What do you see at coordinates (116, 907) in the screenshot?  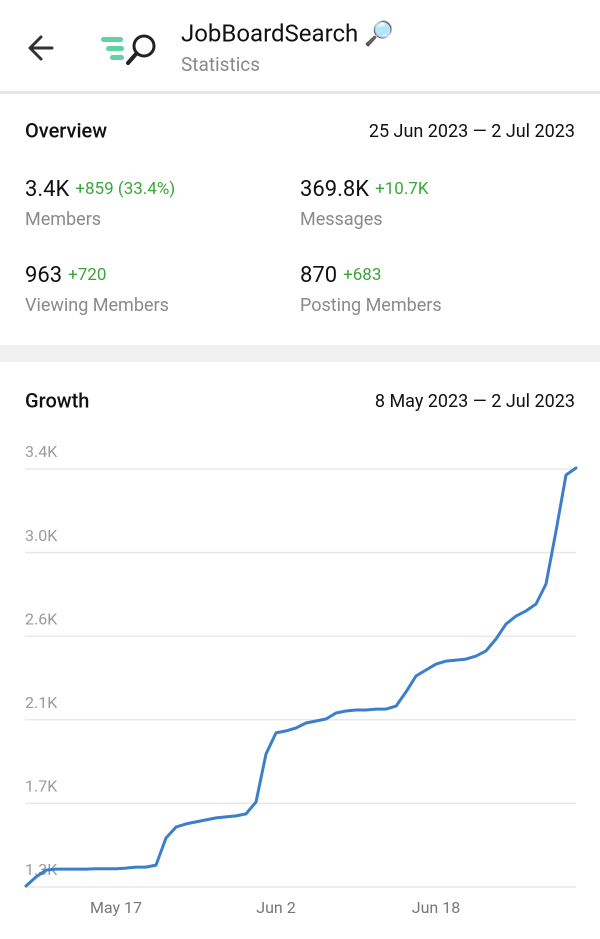 I see `x-tick-label: May 17` at bounding box center [116, 907].